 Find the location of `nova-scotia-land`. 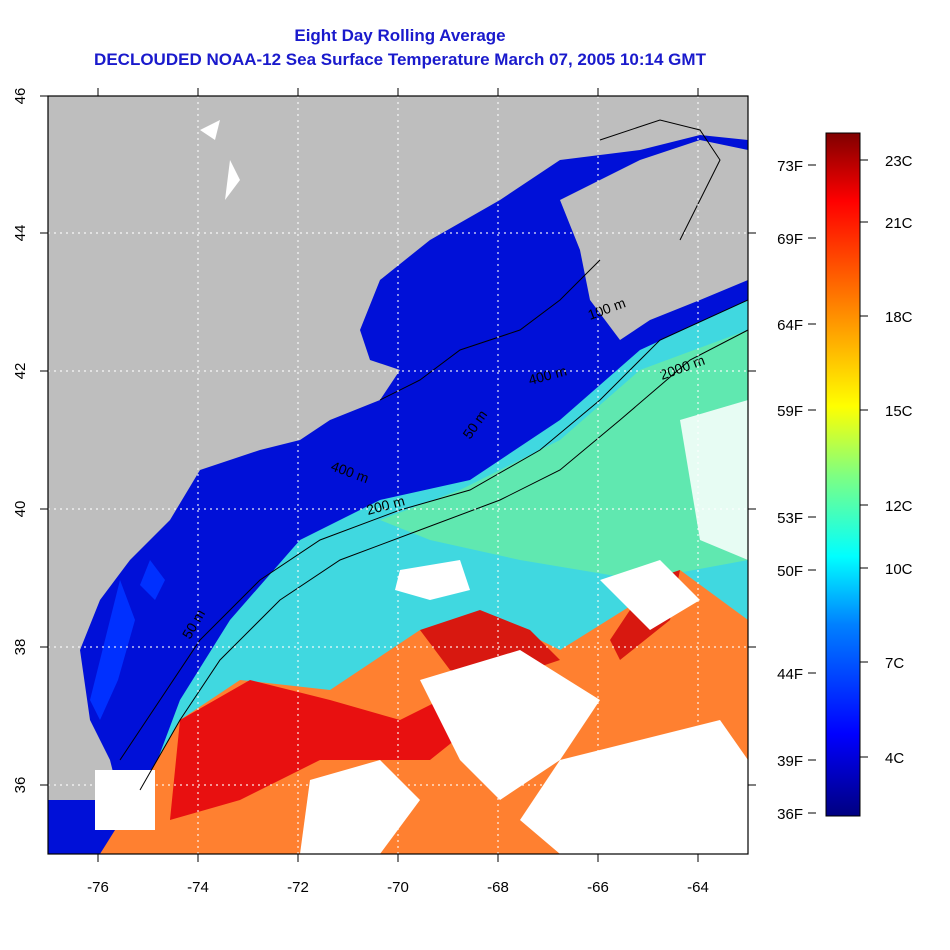

nova-scotia-land is located at coordinates (654, 240).